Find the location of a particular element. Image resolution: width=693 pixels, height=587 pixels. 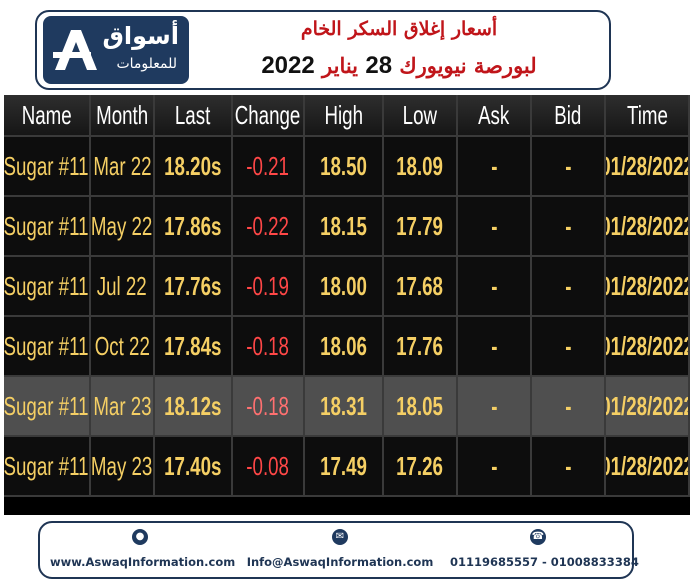

cell-high: 18.50 is located at coordinates (343, 165).